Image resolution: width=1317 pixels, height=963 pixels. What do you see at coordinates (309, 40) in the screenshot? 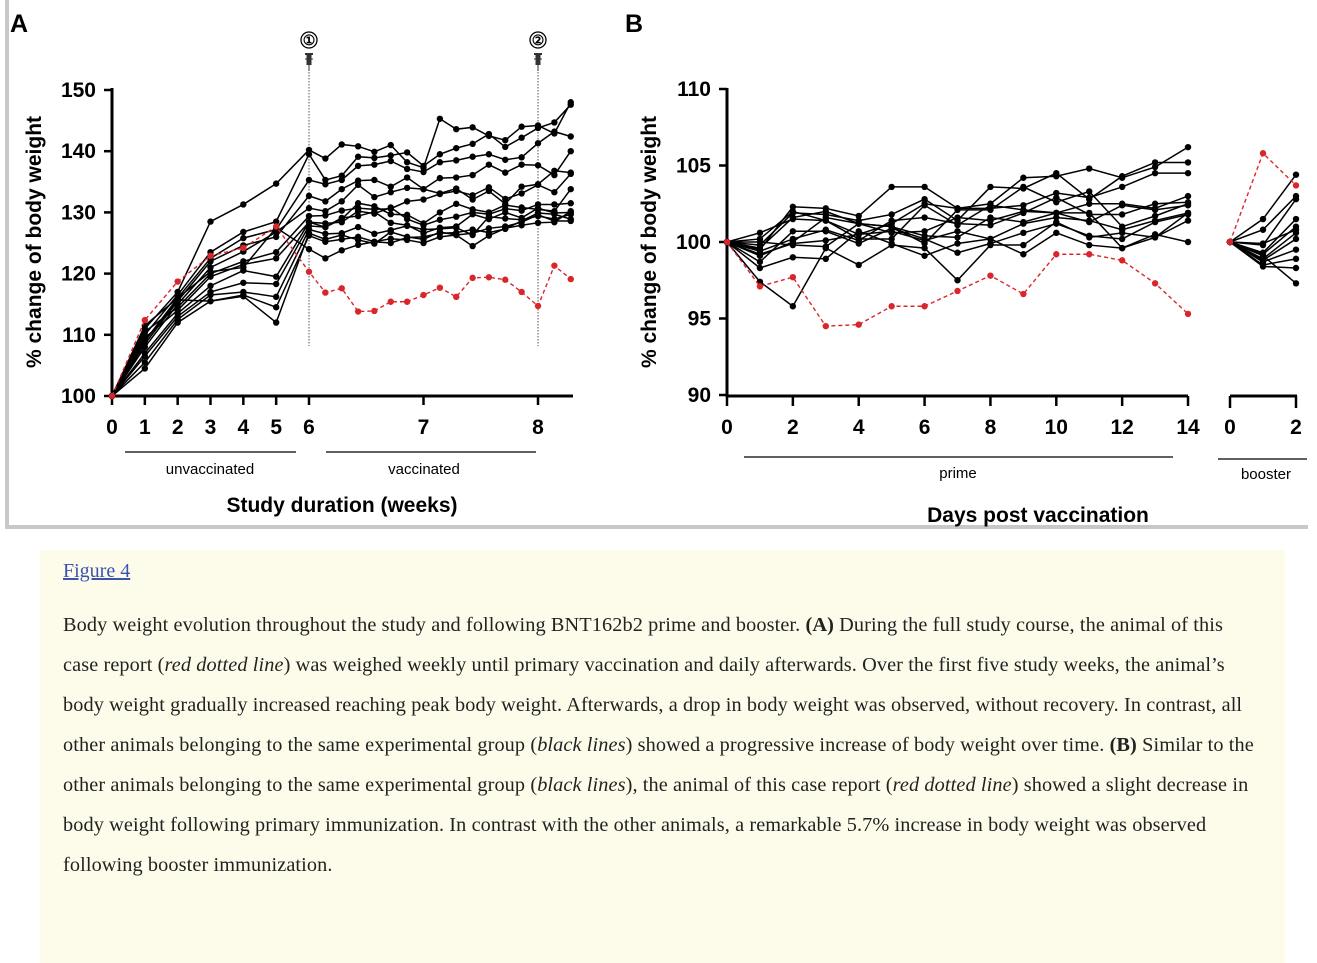
I see `vaccination-number: ①` at bounding box center [309, 40].